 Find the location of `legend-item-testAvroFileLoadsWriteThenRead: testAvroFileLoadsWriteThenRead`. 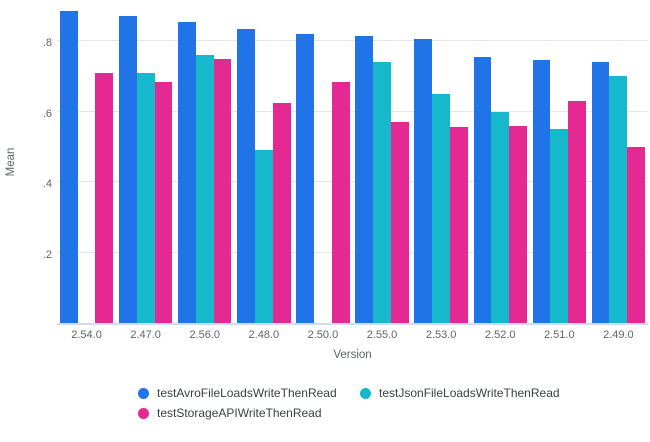

legend-item-testAvroFileLoadsWriteThenRead: testAvroFileLoadsWriteThenRead is located at coordinates (249, 393).